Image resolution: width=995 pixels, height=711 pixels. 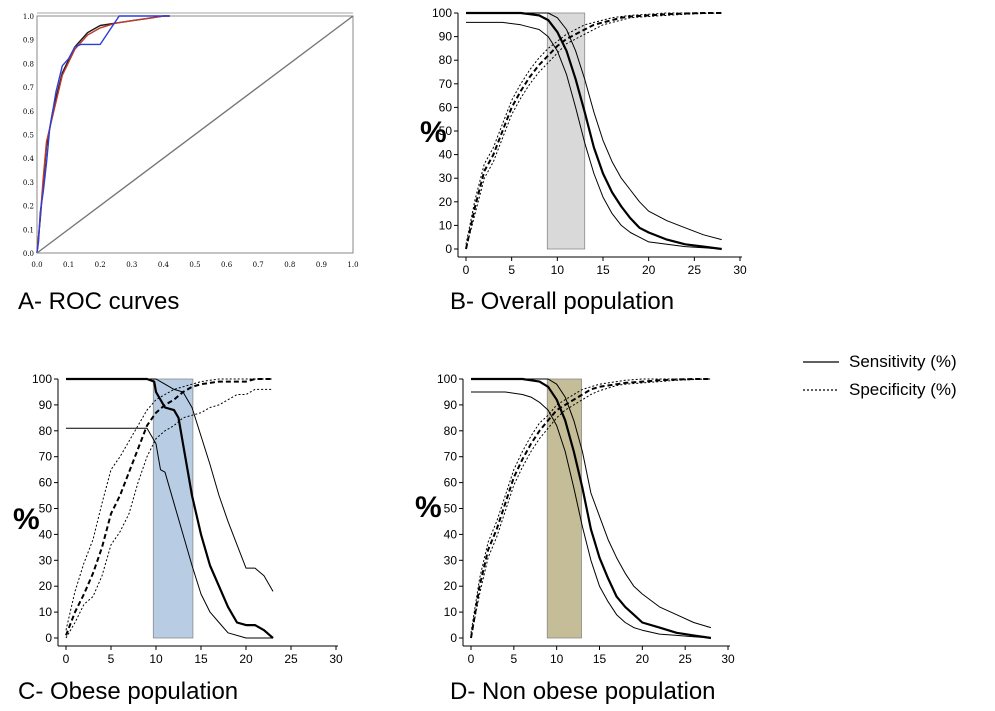 I want to click on x-tick-label: 0.1, so click(x=68, y=265).